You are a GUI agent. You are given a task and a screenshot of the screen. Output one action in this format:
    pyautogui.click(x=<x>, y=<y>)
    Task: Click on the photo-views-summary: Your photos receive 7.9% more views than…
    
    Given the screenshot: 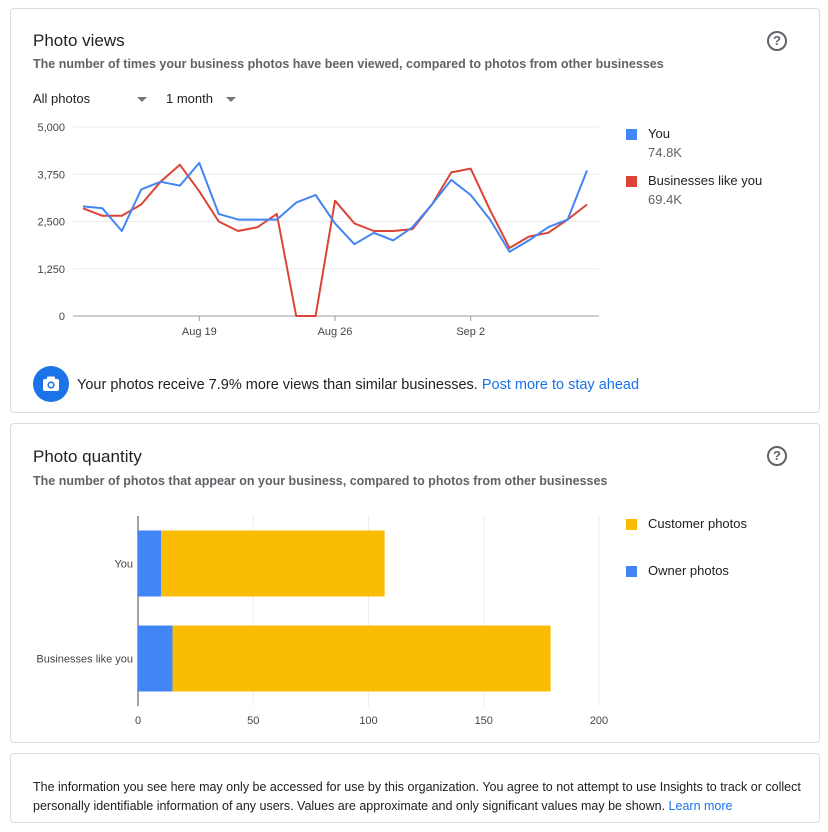 What is the action you would take?
    pyautogui.click(x=358, y=385)
    